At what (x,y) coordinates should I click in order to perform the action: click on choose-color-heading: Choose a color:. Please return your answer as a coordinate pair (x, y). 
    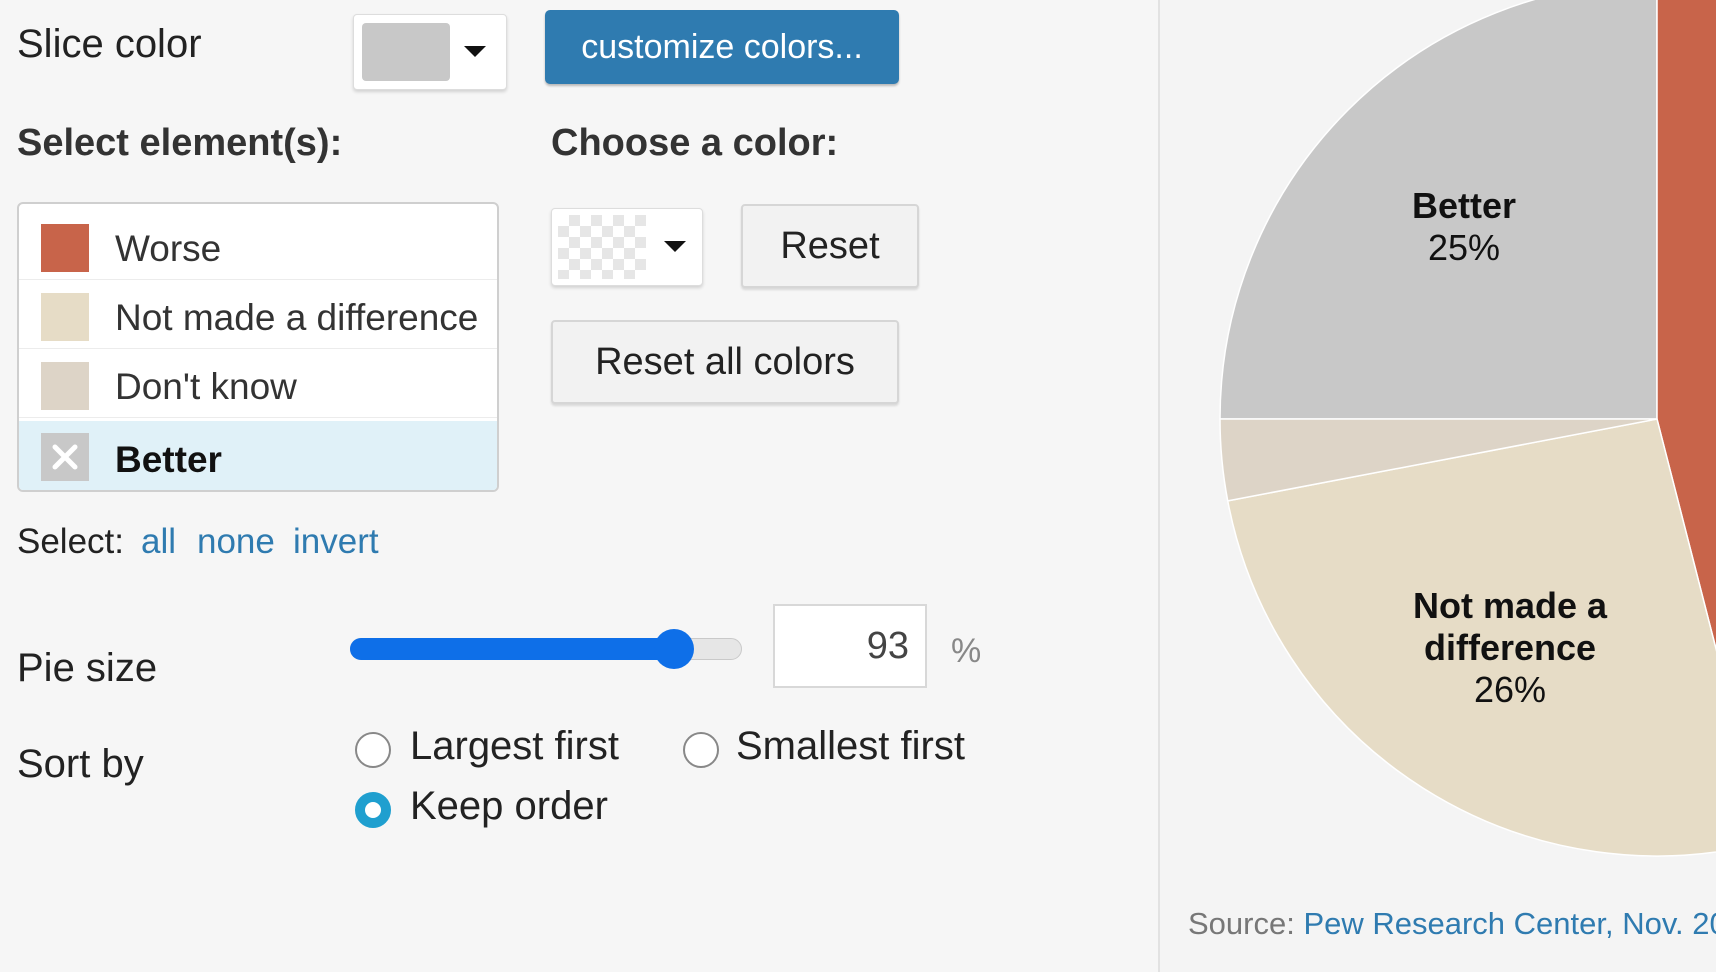
    Looking at the image, I should click on (695, 143).